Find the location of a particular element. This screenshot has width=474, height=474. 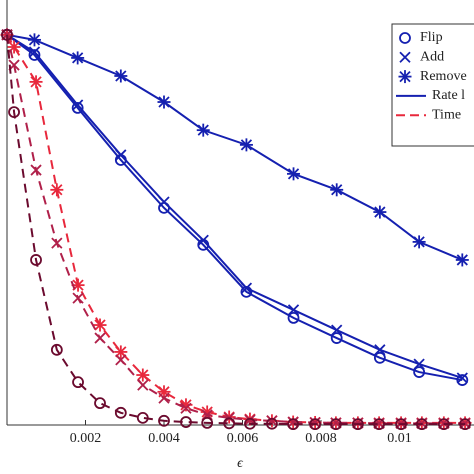

legend-item: Time is located at coordinates (428, 114).